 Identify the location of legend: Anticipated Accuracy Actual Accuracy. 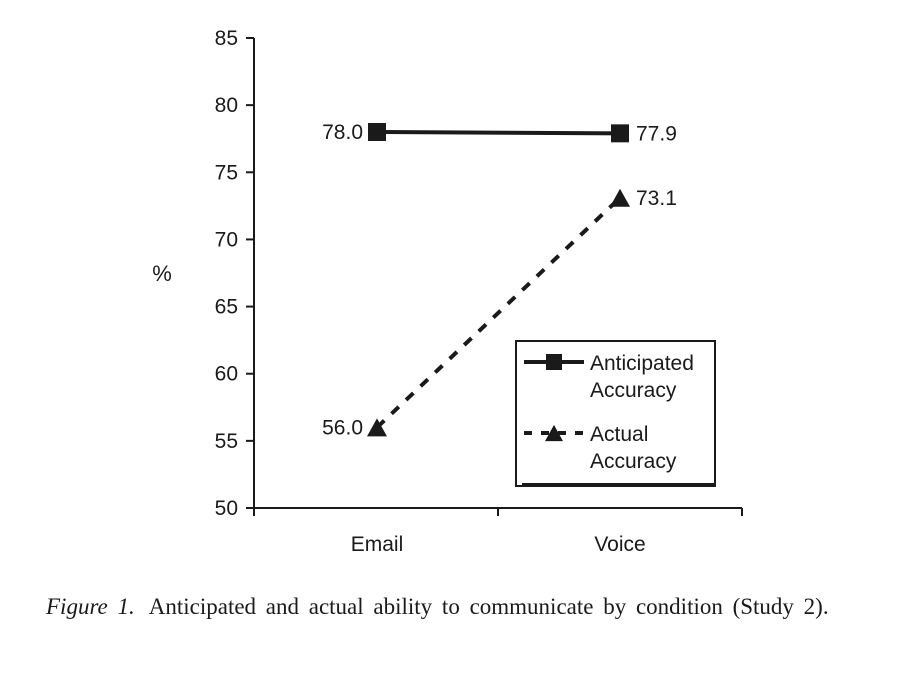
(615, 413).